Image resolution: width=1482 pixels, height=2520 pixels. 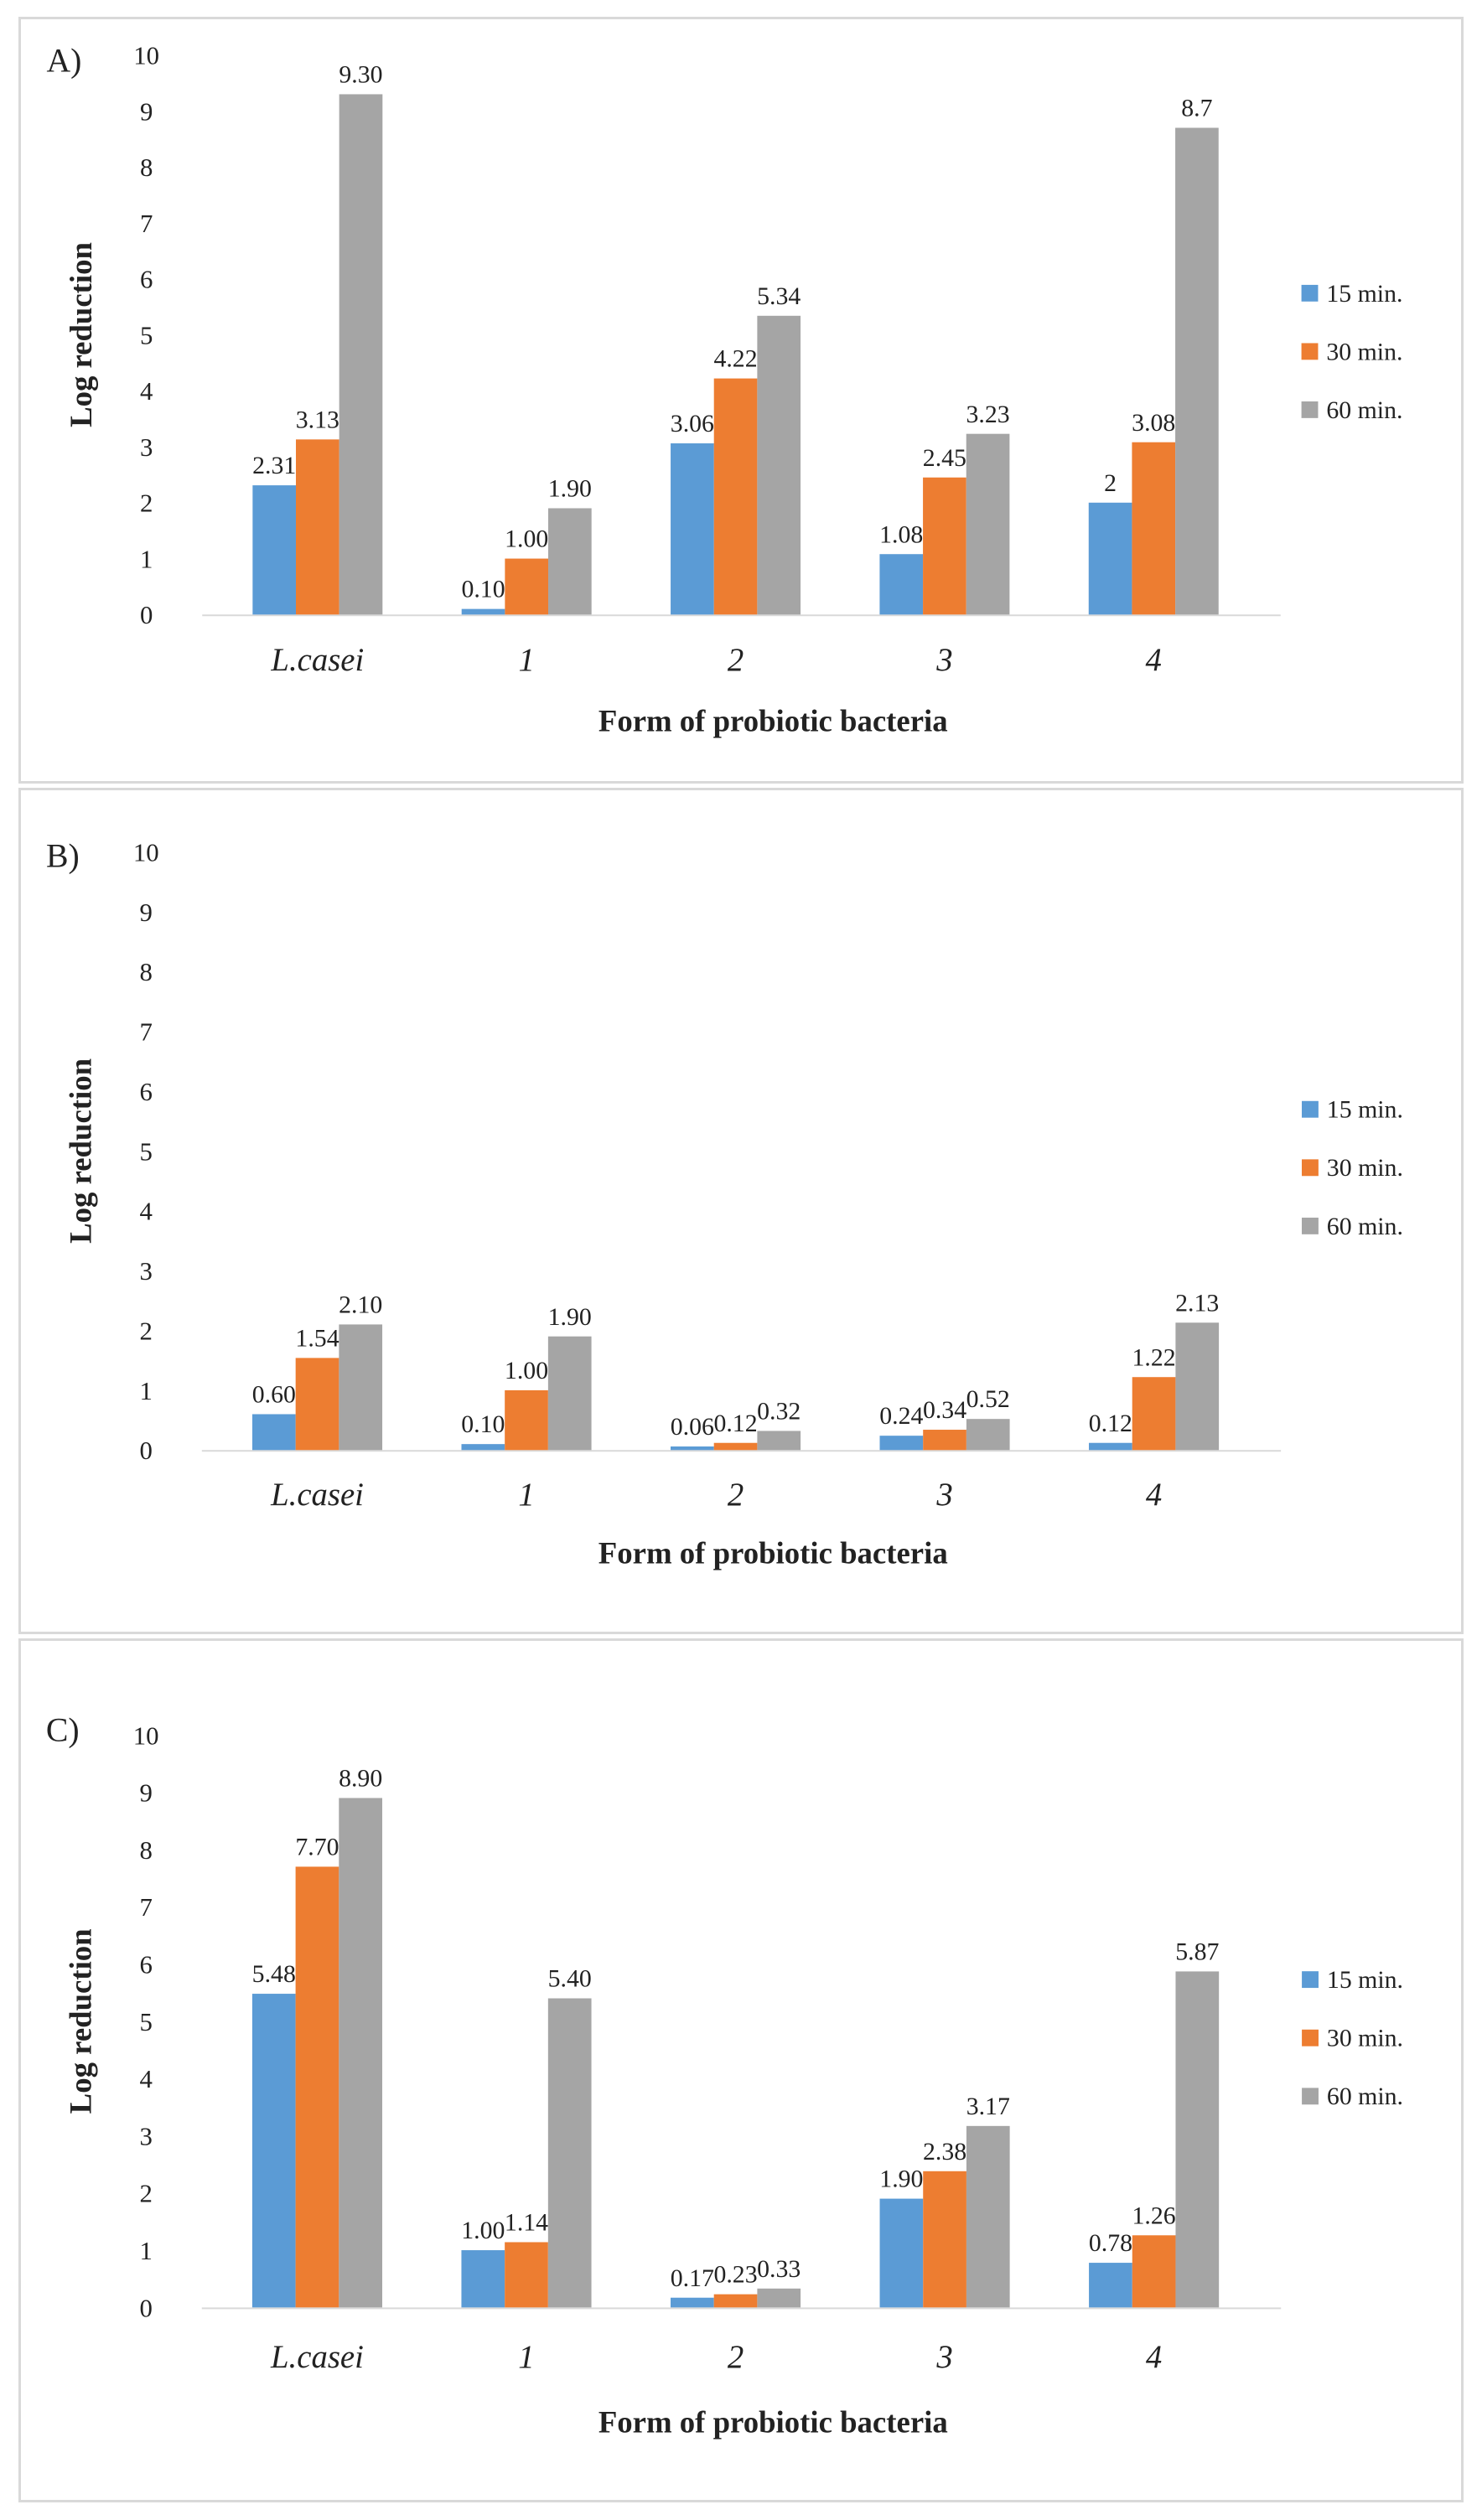 I want to click on data-label: 5.34, so click(x=779, y=296).